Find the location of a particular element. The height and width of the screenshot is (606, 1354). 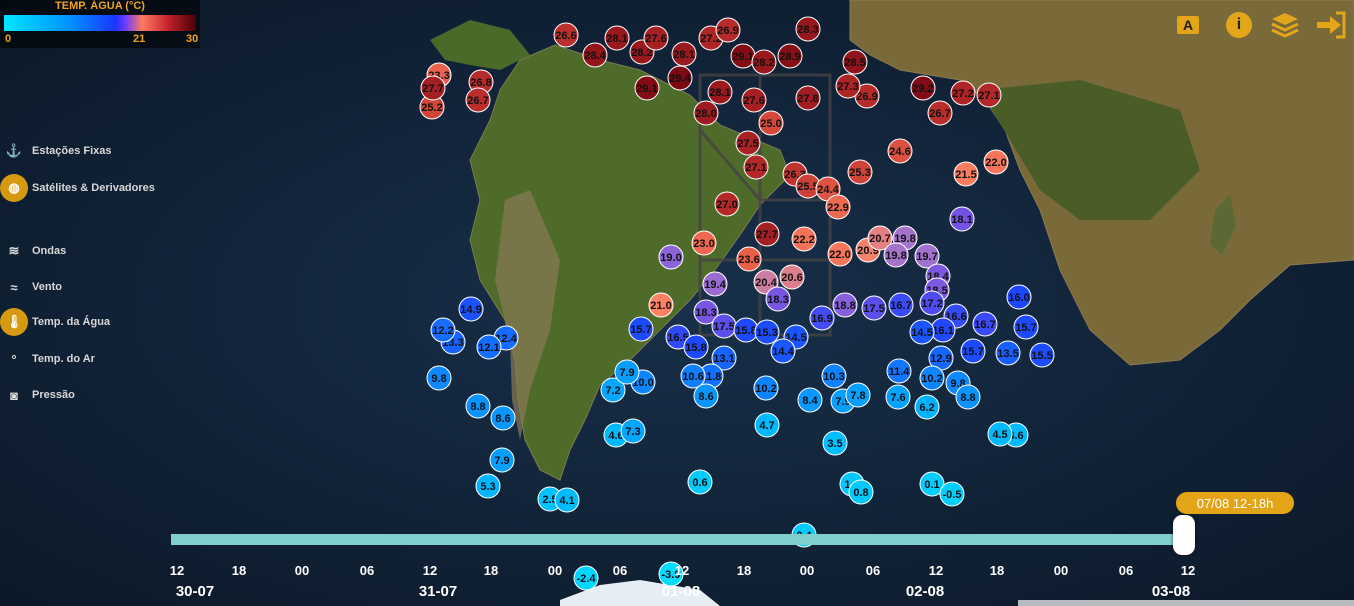

station-marker: 26.9 is located at coordinates (728, 30).